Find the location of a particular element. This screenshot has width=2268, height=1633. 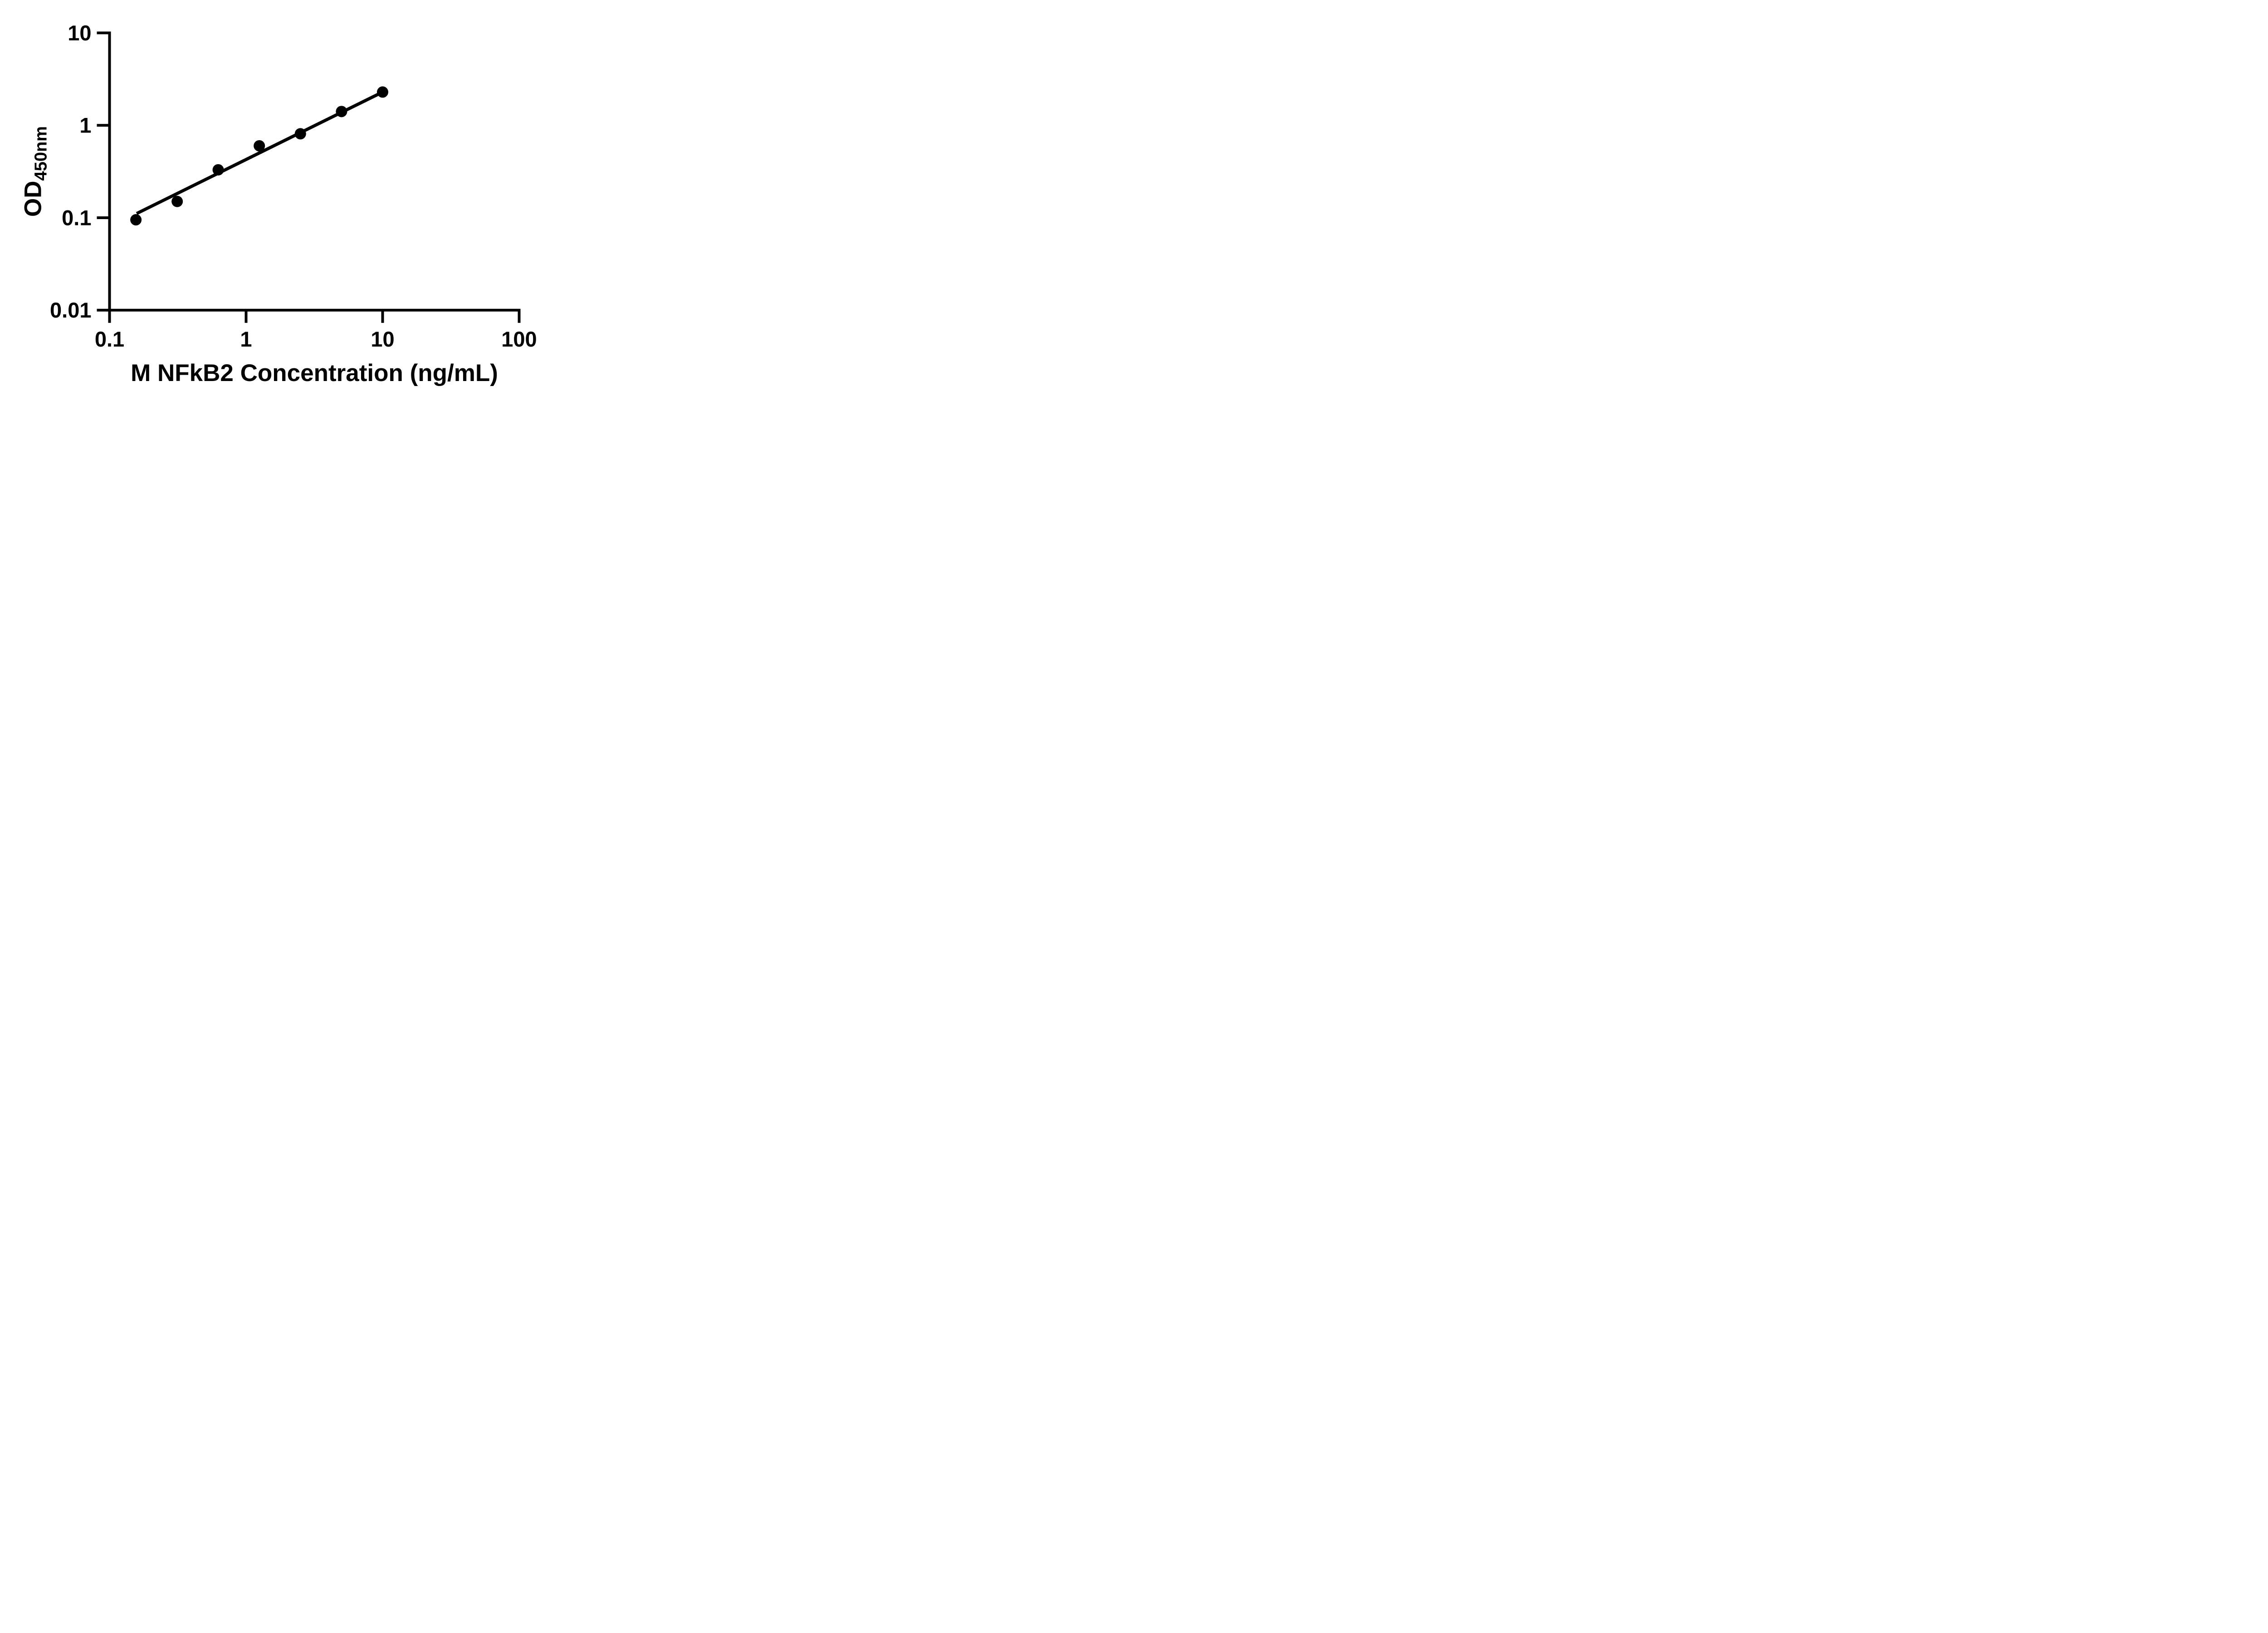

data-point-0.625 is located at coordinates (218, 170).